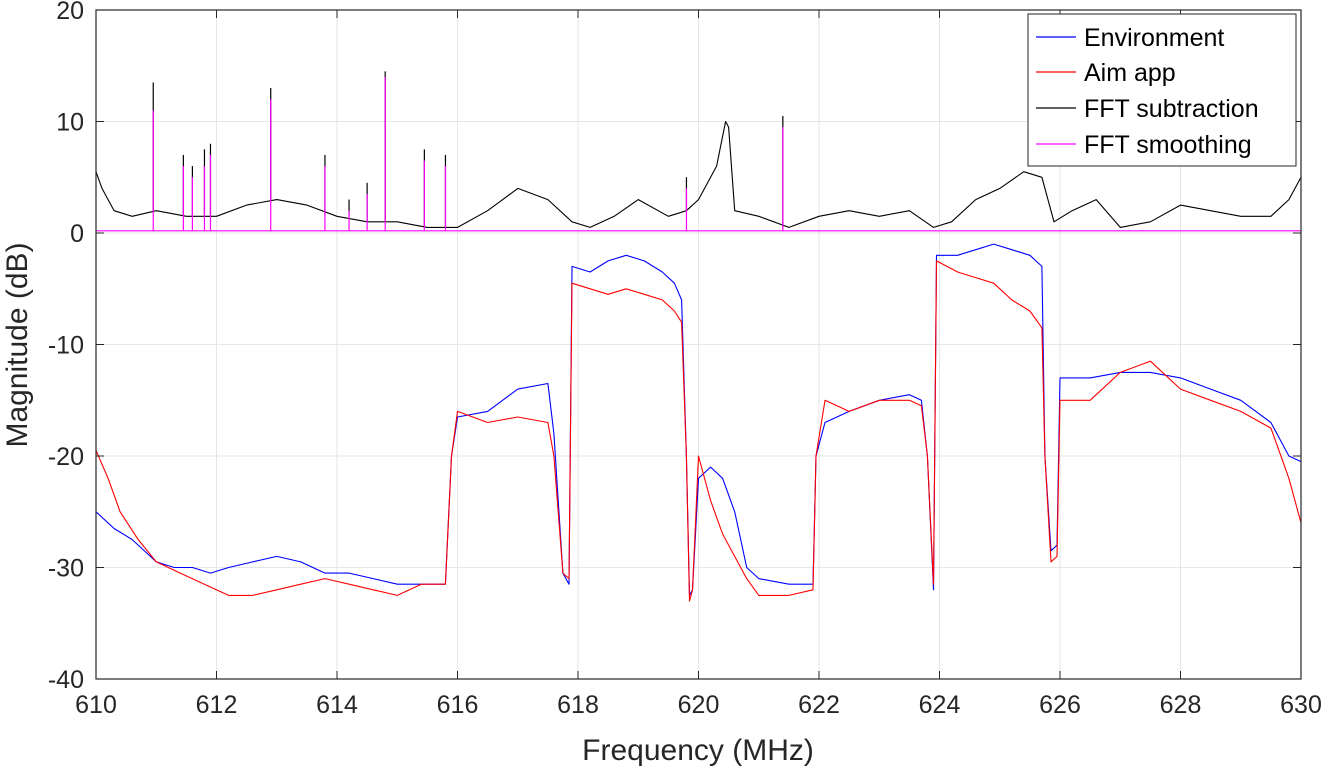 This screenshot has height=776, width=1329. What do you see at coordinates (217, 705) in the screenshot?
I see `x-tick-label: 612` at bounding box center [217, 705].